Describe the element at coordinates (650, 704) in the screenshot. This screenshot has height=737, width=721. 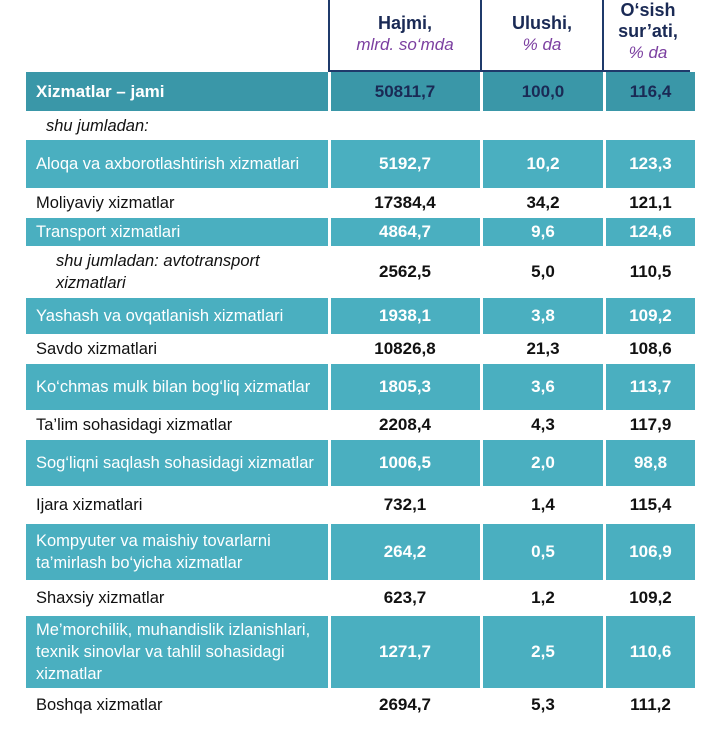
I see `row-growth: 111,2` at that location.